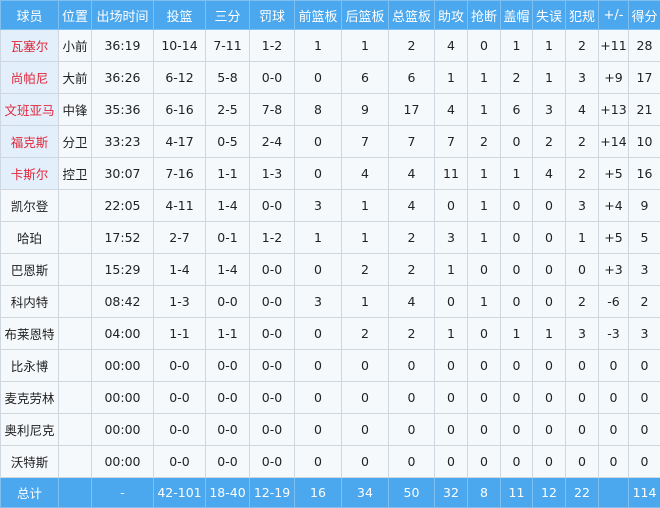 The image size is (660, 508). Describe the element at coordinates (582, 15) in the screenshot. I see `header-pf: 犯规` at that location.